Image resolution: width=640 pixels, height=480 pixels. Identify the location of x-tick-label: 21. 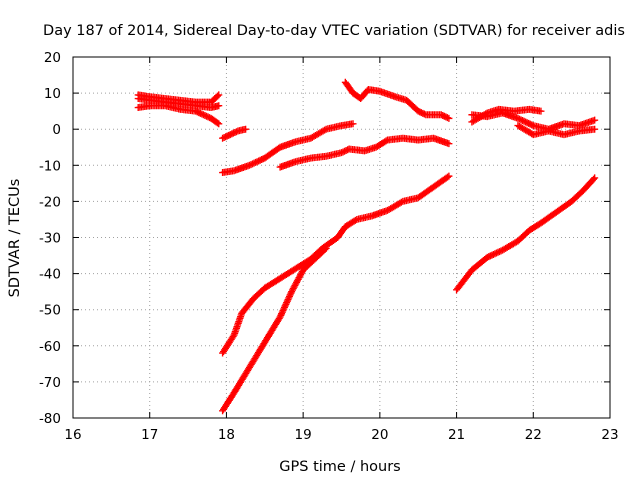
(456, 435).